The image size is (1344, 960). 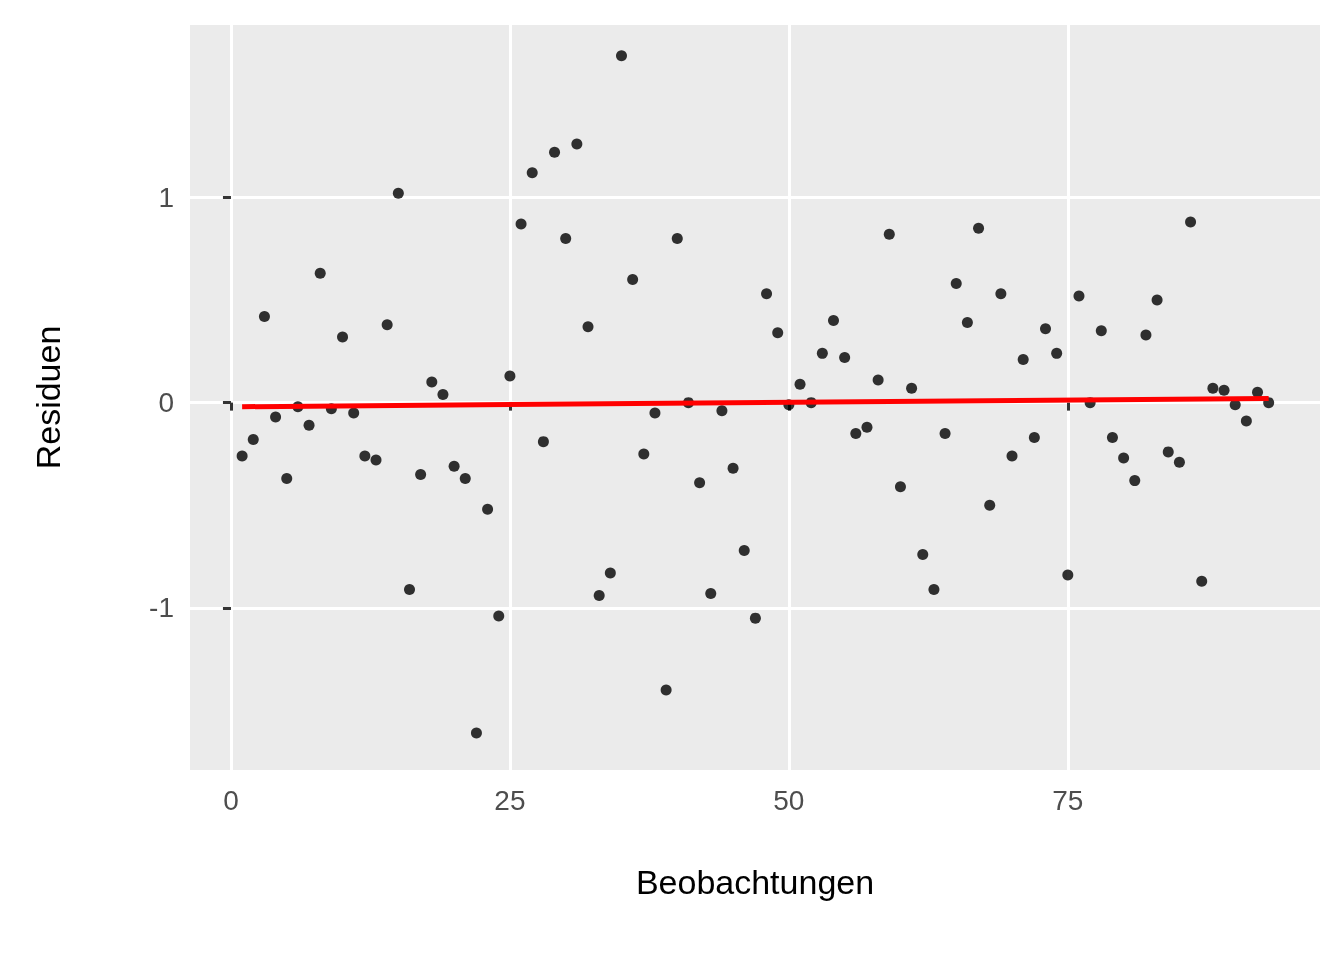 What do you see at coordinates (166, 197) in the screenshot?
I see `y-tick-label: 1` at bounding box center [166, 197].